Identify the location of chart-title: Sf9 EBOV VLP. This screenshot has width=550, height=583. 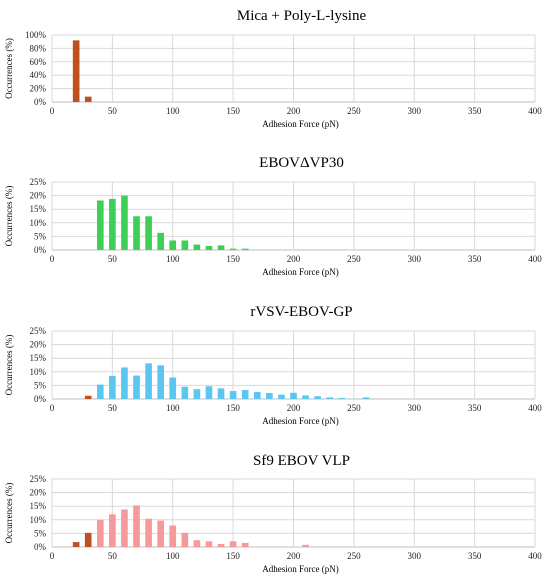
(301, 461).